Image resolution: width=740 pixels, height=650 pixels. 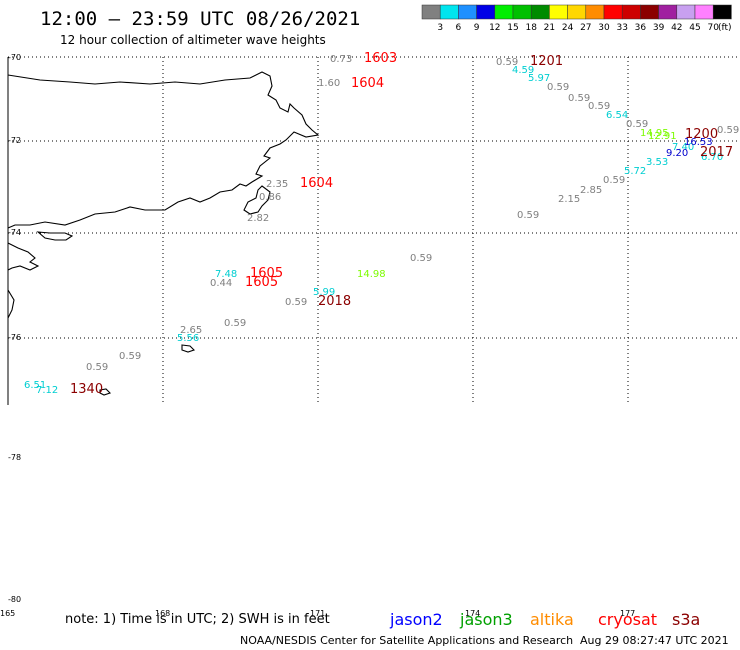 What do you see at coordinates (701, 134) in the screenshot?
I see `time-label: 1200` at bounding box center [701, 134].